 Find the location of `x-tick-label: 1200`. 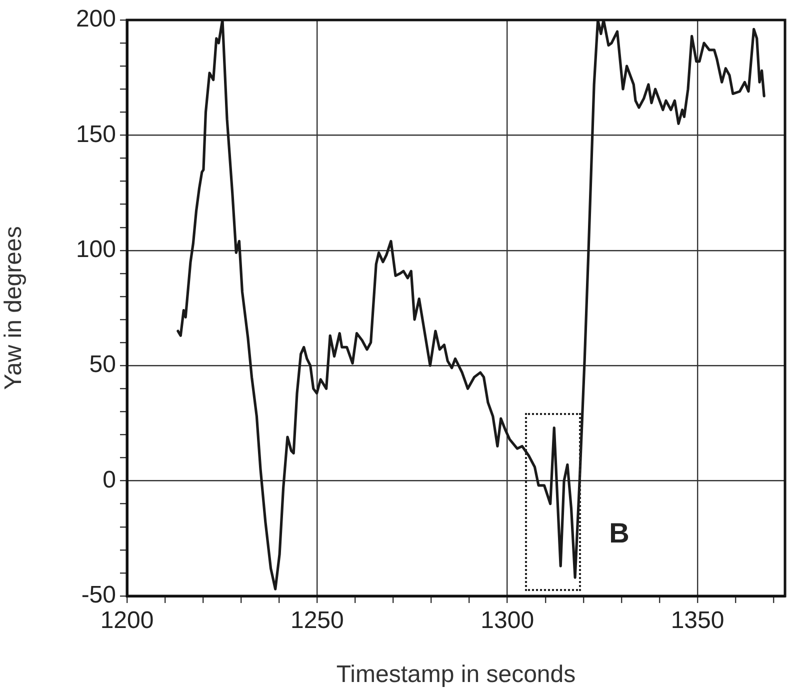

x-tick-label: 1200 is located at coordinates (127, 620).